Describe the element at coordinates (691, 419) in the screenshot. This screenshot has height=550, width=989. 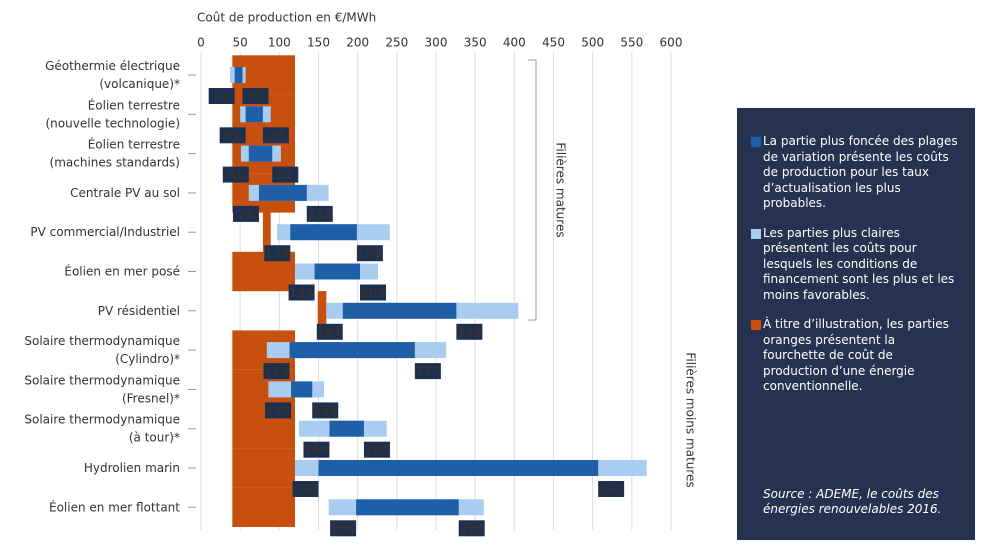
I see `group-label: Filières moins matures` at that location.